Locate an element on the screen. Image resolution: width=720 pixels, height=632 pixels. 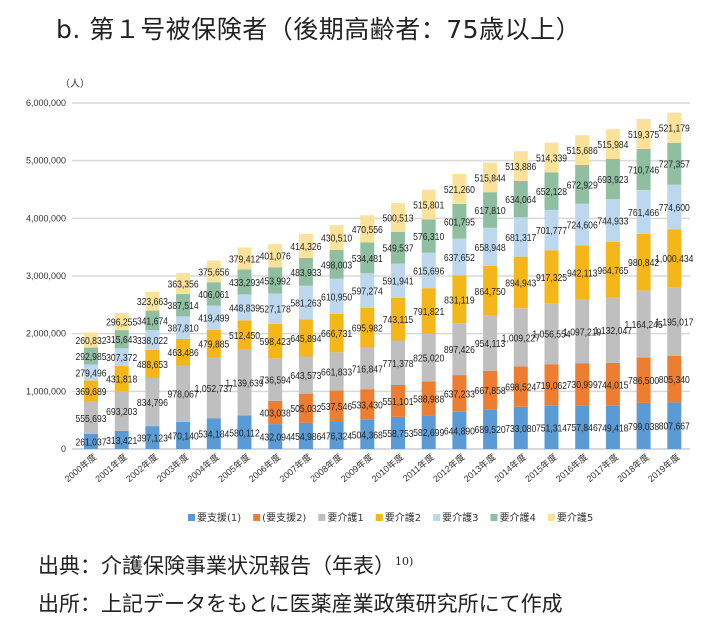
legend-label: (要支援2) is located at coordinates (284, 517).